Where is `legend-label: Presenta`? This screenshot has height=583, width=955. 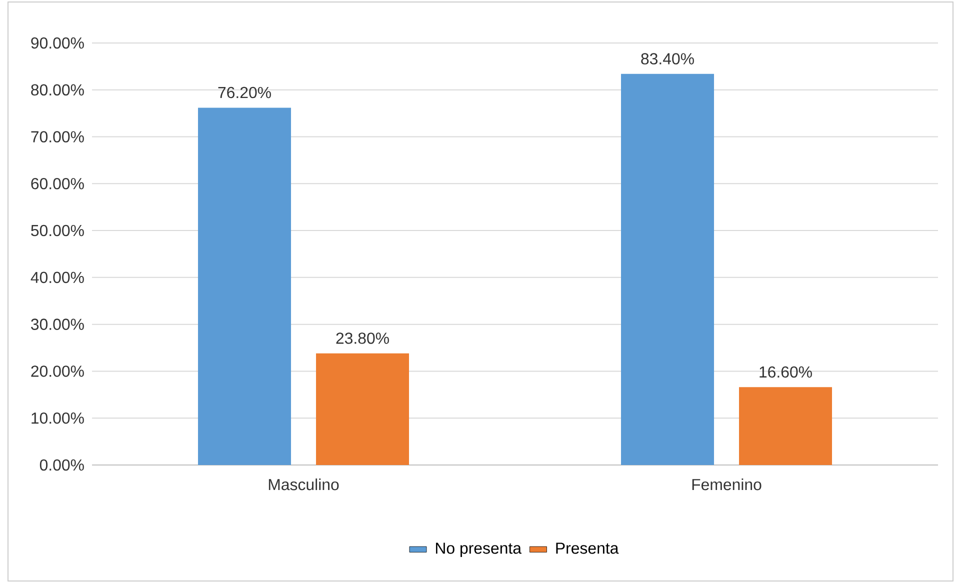
legend-label: Presenta is located at coordinates (587, 548).